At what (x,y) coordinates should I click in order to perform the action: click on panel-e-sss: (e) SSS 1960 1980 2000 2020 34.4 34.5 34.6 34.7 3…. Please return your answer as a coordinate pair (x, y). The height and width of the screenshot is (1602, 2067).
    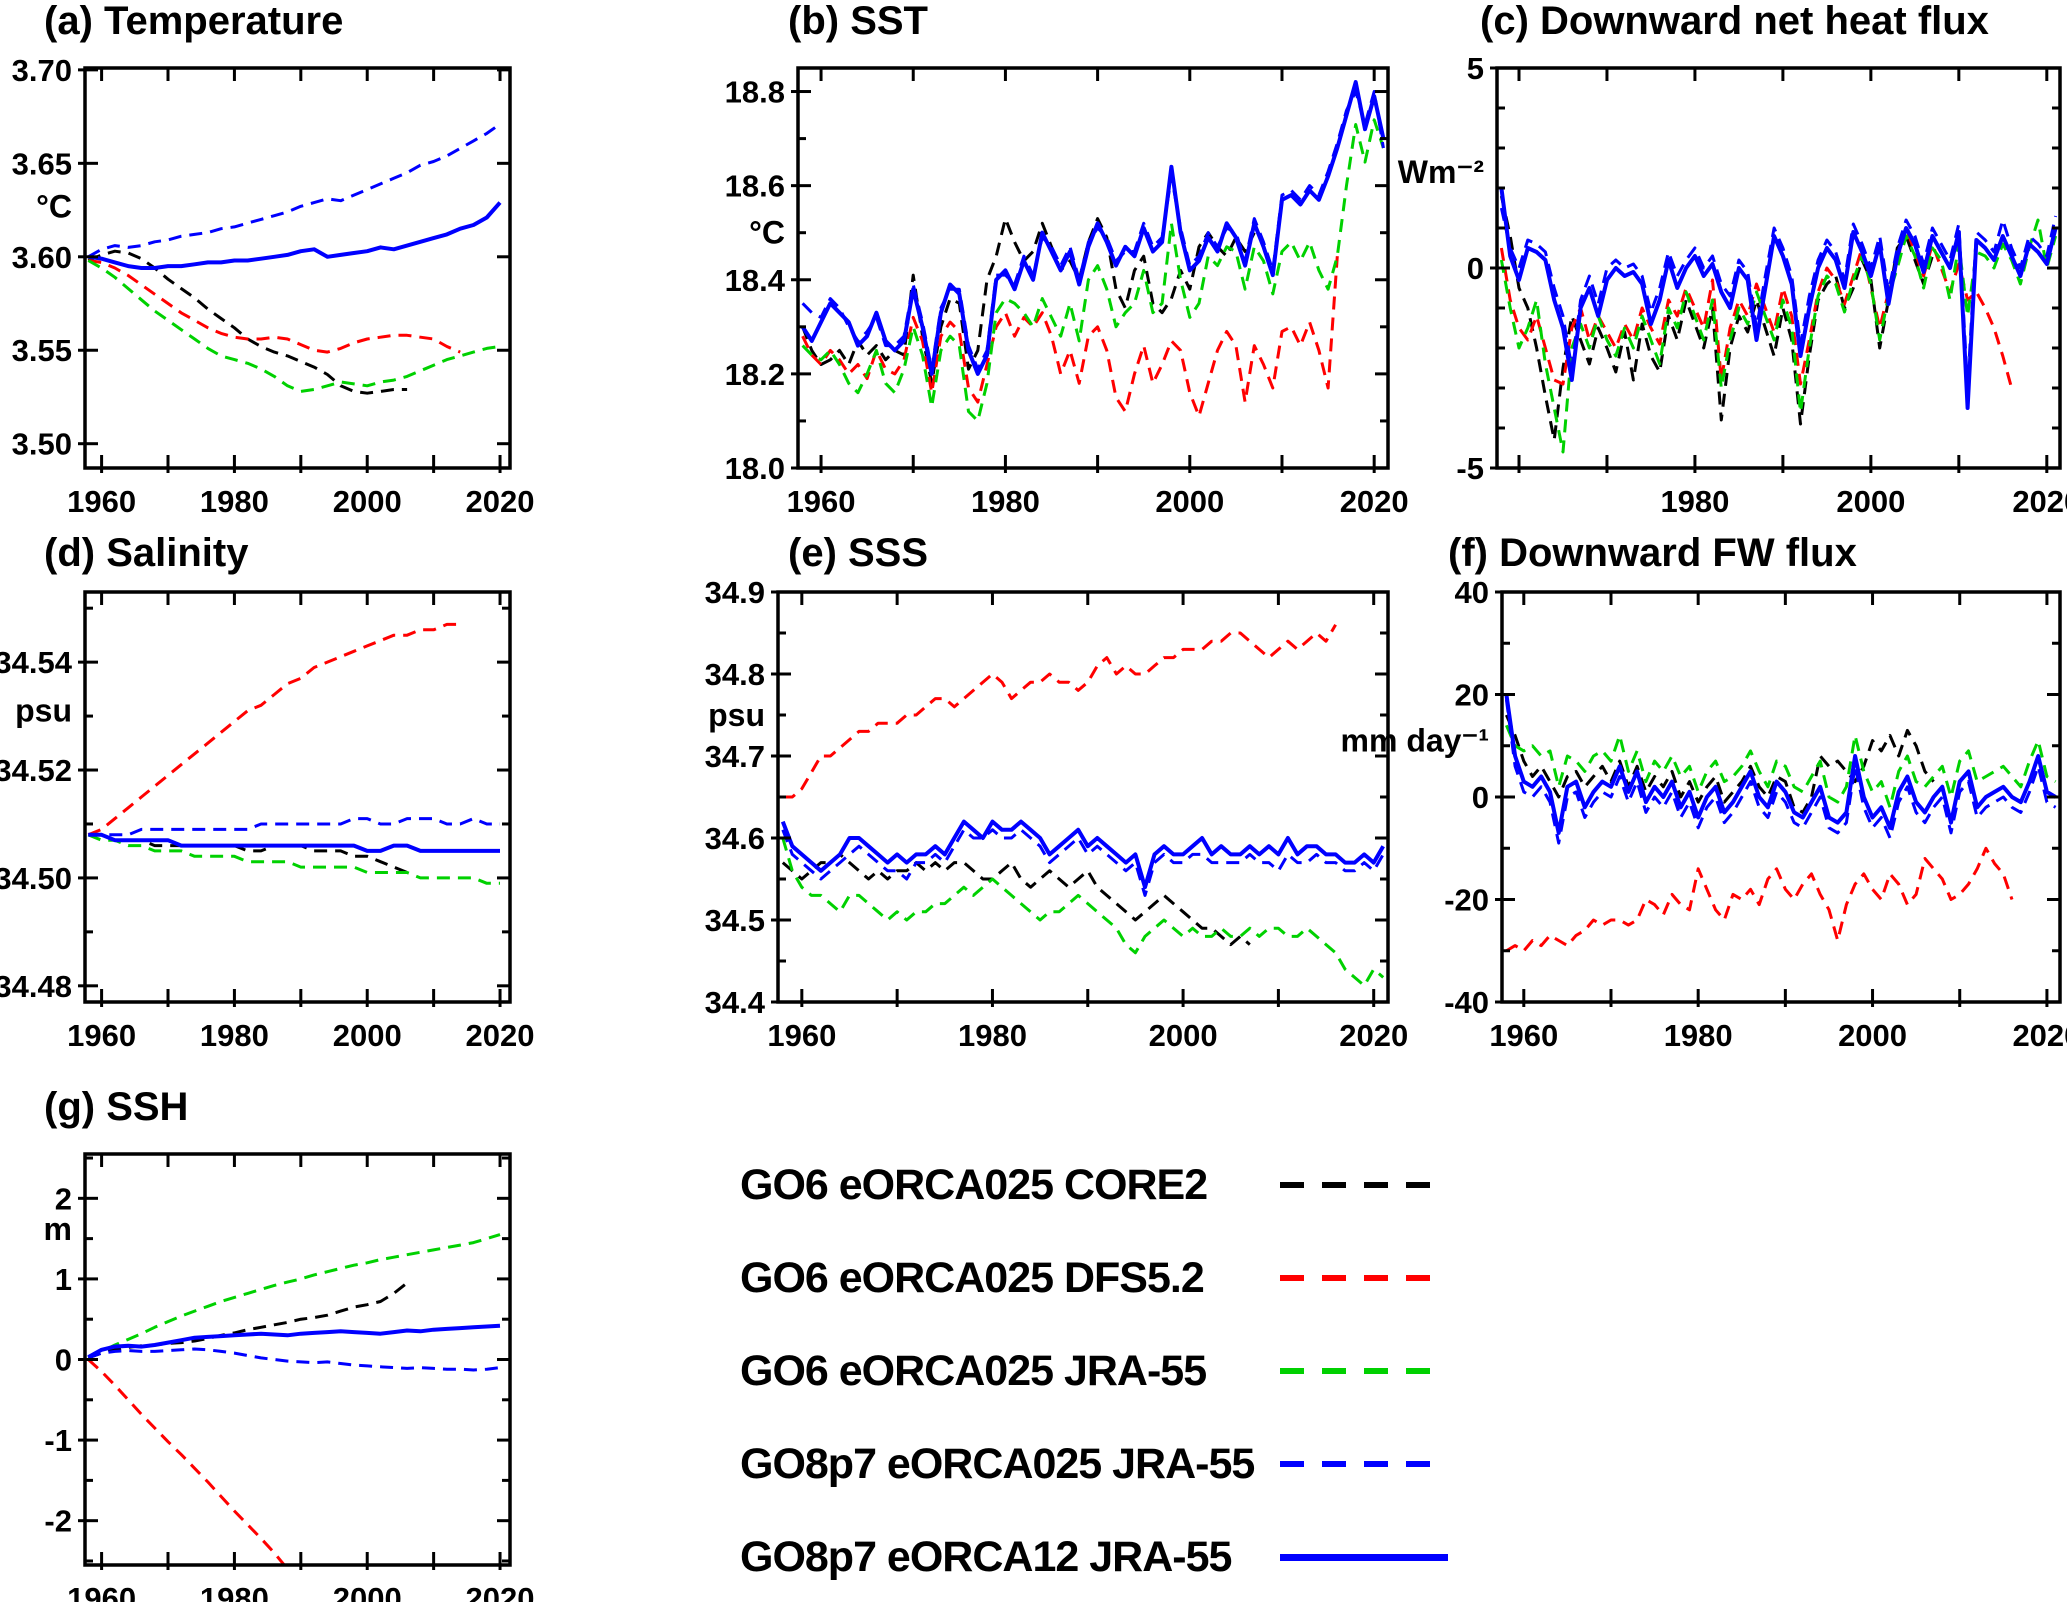
    Looking at the image, I should click on (1057, 787).